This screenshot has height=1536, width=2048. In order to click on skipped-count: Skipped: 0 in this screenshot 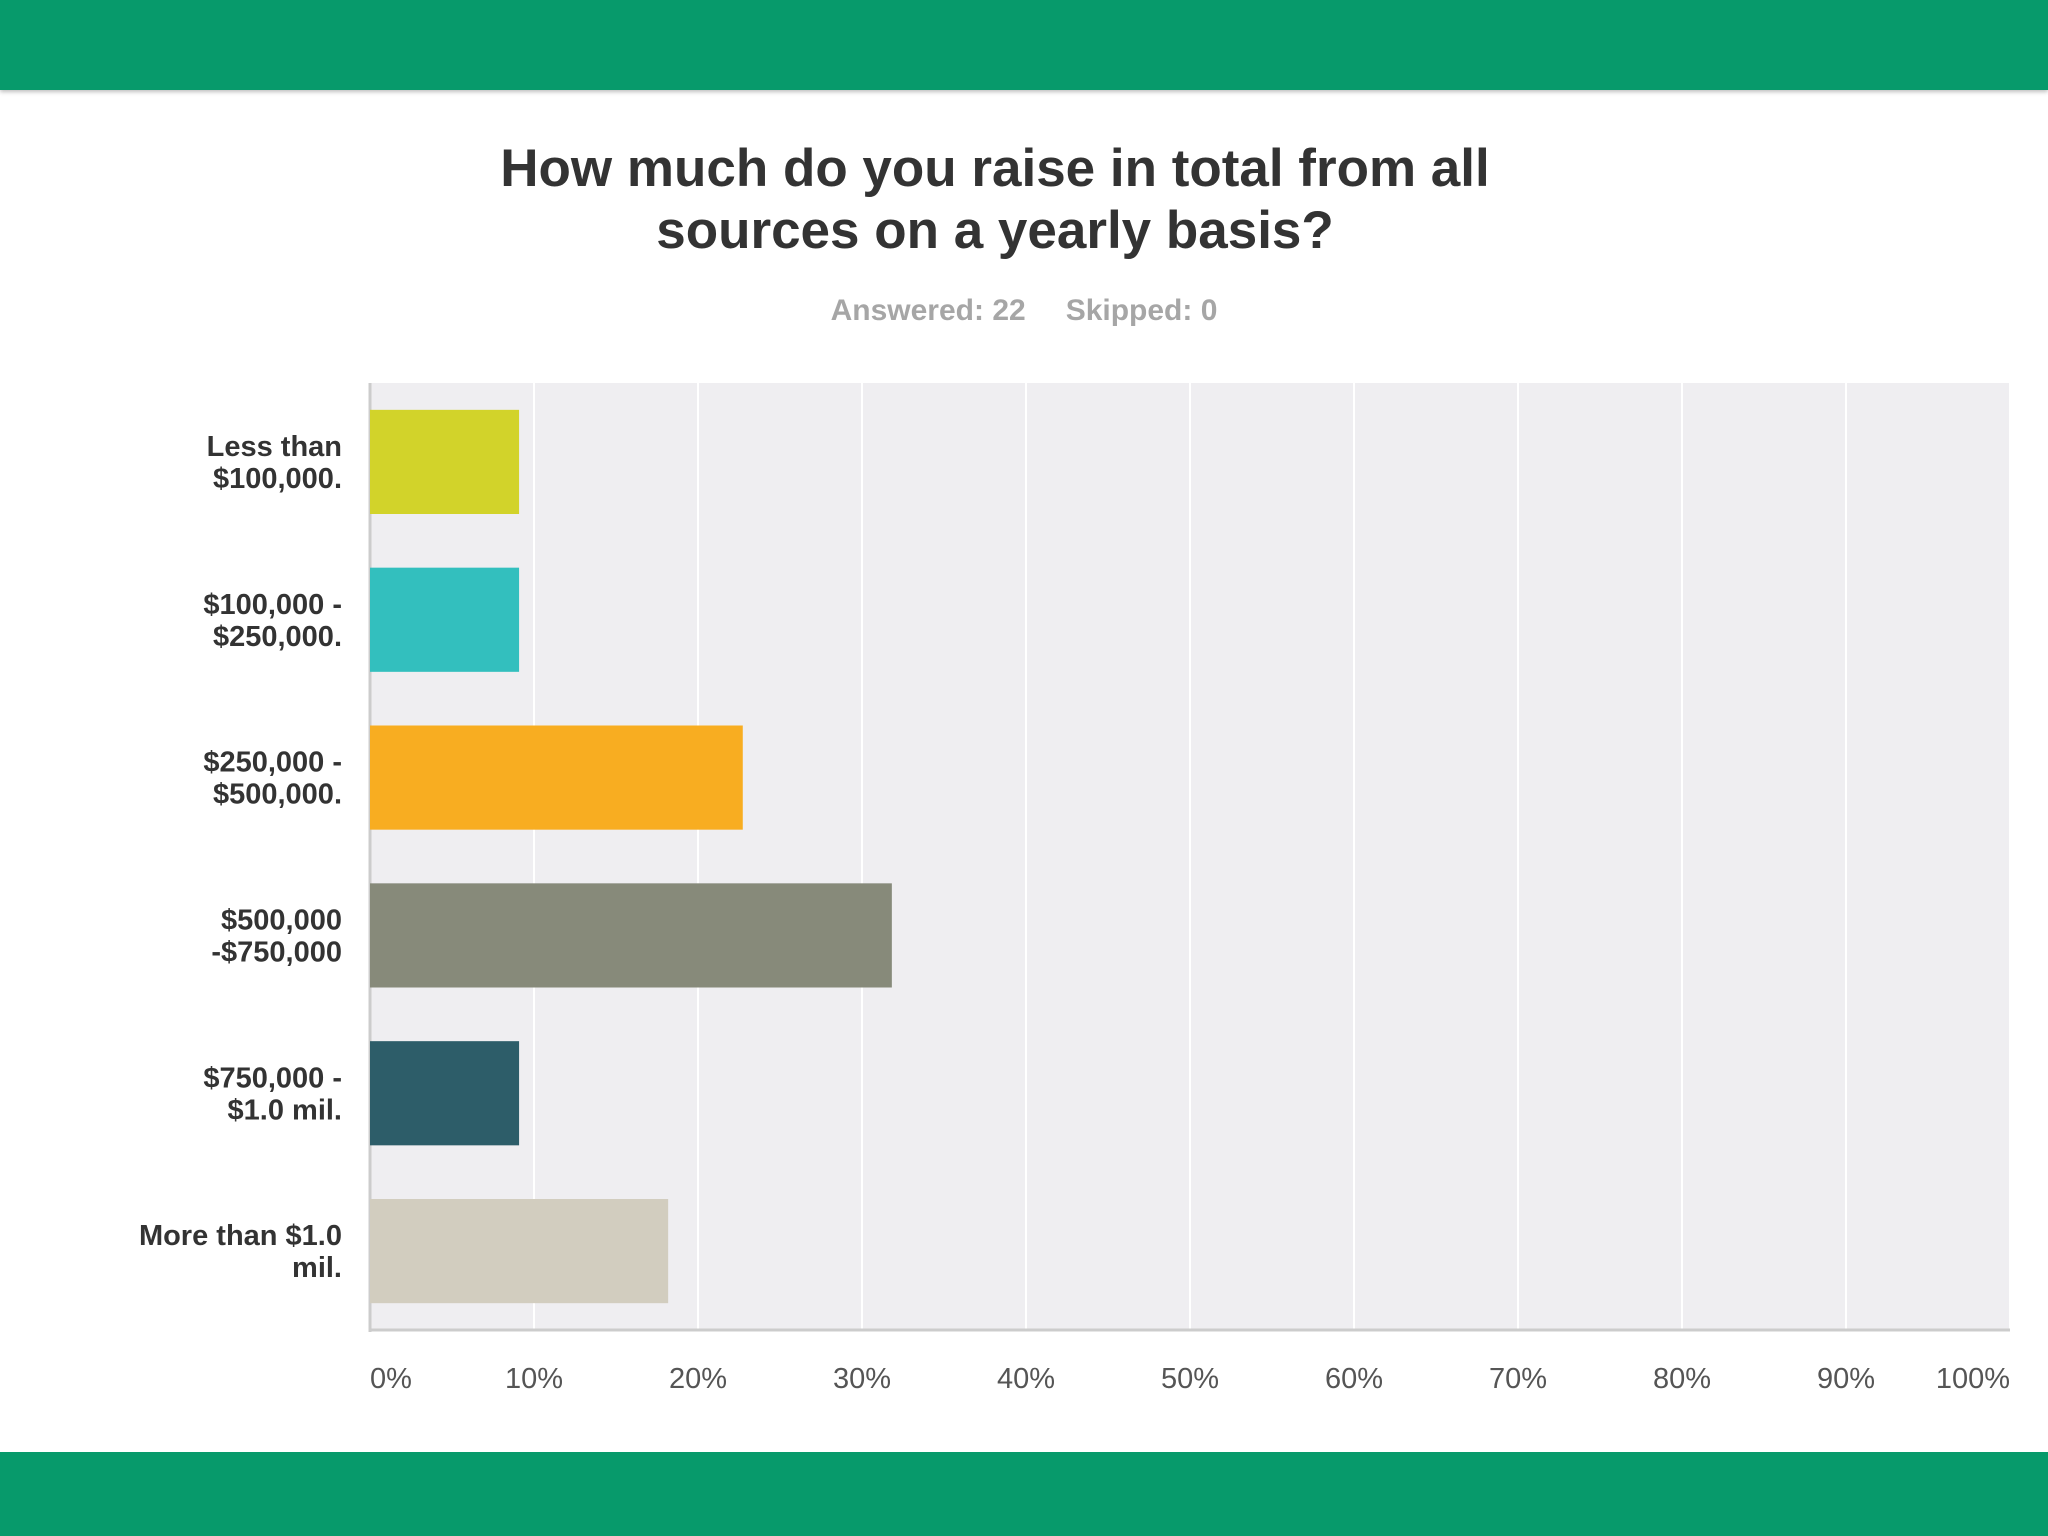, I will do `click(1141, 310)`.